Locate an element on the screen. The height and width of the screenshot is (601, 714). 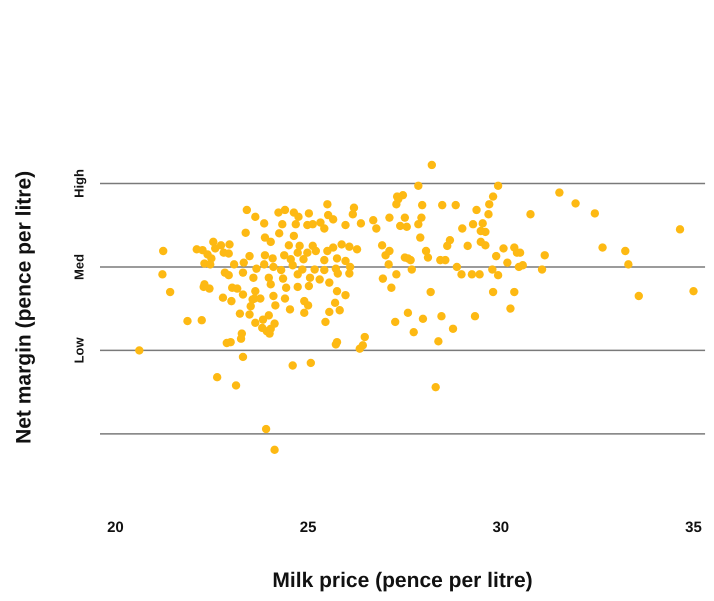
ref-line-label: Low is located at coordinates (79, 350).